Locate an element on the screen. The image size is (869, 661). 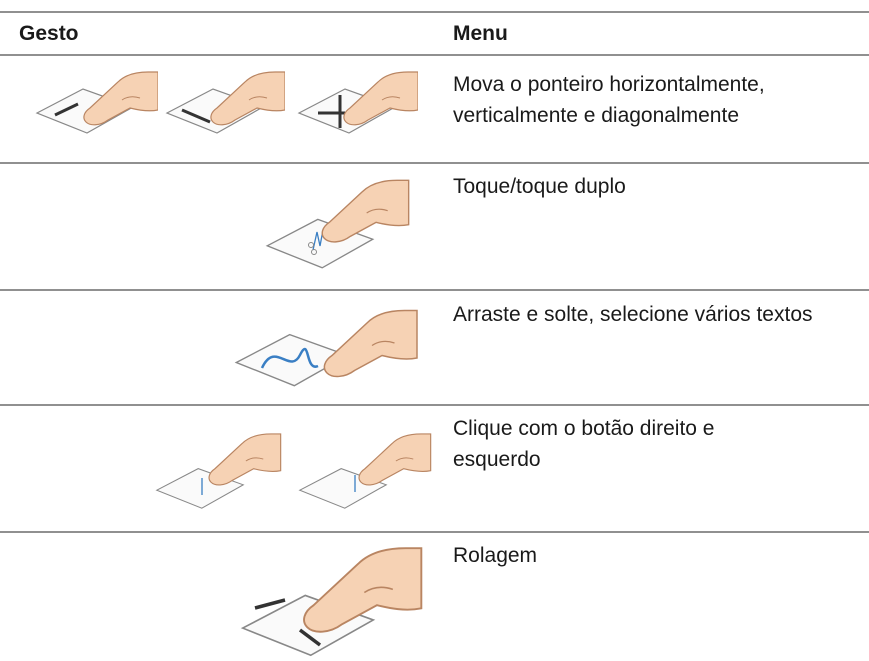
gesture-tap is located at coordinates (338, 224).